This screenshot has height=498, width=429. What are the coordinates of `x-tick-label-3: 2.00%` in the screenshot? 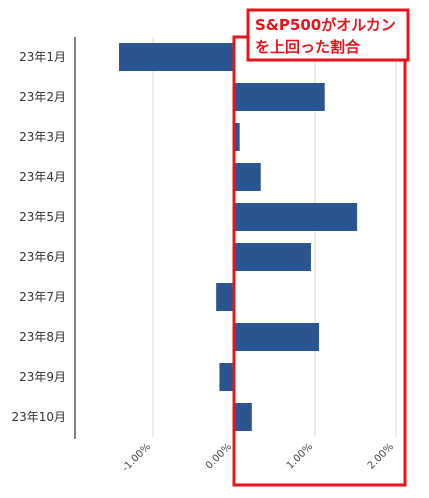 It's located at (381, 456).